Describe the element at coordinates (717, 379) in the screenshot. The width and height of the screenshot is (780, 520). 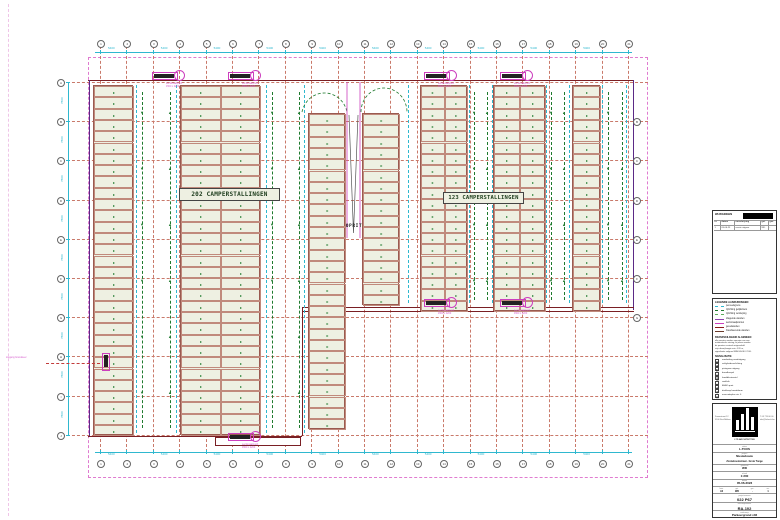
I see `legend-symbol-icon: 〓` at that location.